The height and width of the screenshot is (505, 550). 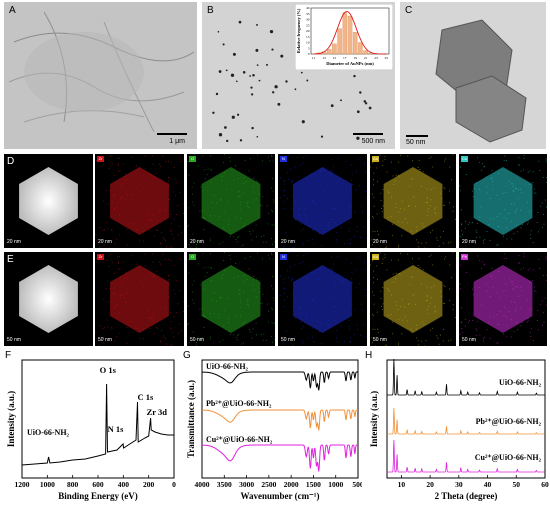 What do you see at coordinates (345, 33) in the screenshot?
I see `histogram-bar` at bounding box center [345, 33].